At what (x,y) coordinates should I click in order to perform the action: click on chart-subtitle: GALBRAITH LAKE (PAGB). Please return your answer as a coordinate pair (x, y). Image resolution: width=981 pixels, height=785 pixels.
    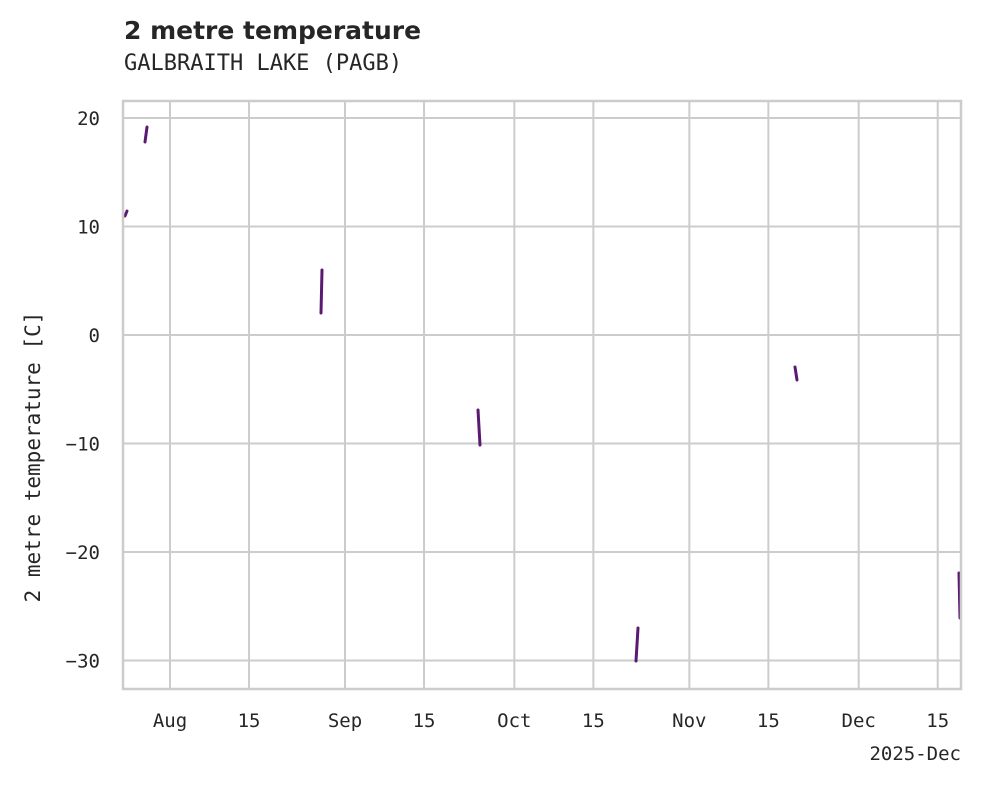
    Looking at the image, I should click on (263, 63).